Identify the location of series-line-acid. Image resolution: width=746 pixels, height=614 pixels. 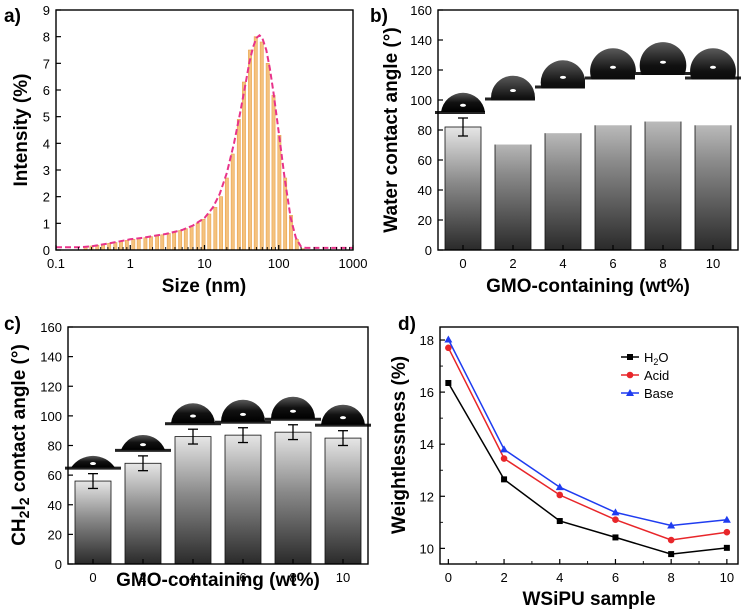
(587, 444).